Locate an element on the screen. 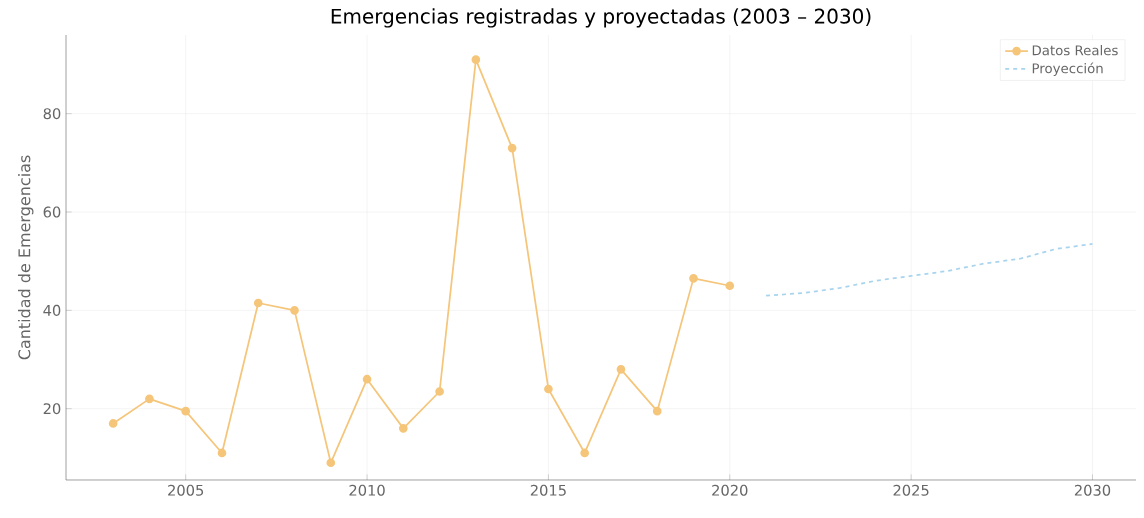  y-tick-label: 60 is located at coordinates (52, 212).